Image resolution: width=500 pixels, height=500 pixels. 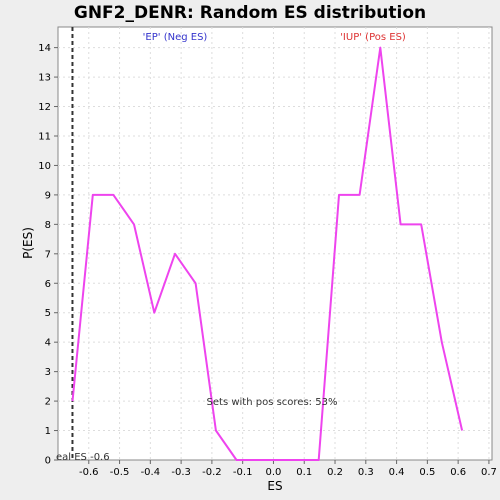 What do you see at coordinates (48, 195) in the screenshot?
I see `y-tick-label: 9` at bounding box center [48, 195].